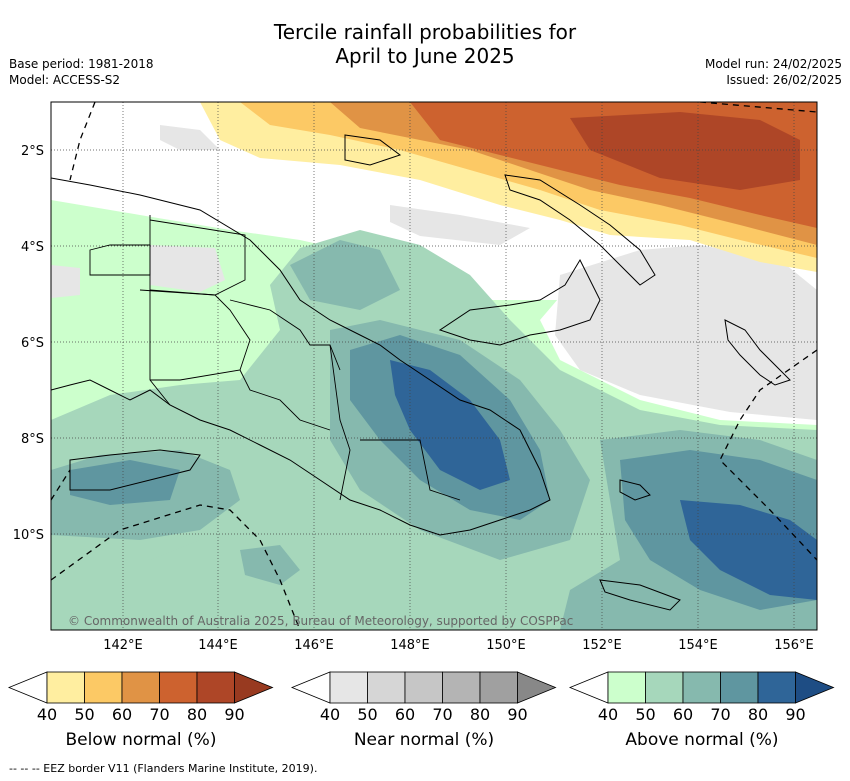 The width and height of the screenshot is (850, 781). What do you see at coordinates (794, 645) in the screenshot?
I see `lon-label: 156°E` at bounding box center [794, 645].